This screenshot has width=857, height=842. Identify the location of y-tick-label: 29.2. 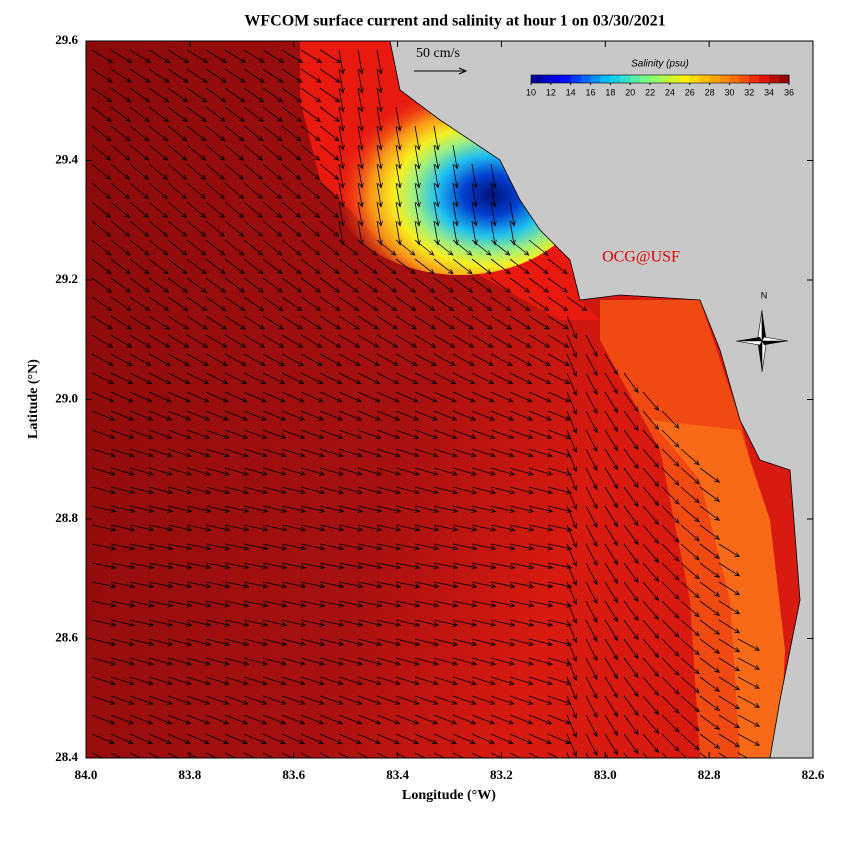
(66, 278).